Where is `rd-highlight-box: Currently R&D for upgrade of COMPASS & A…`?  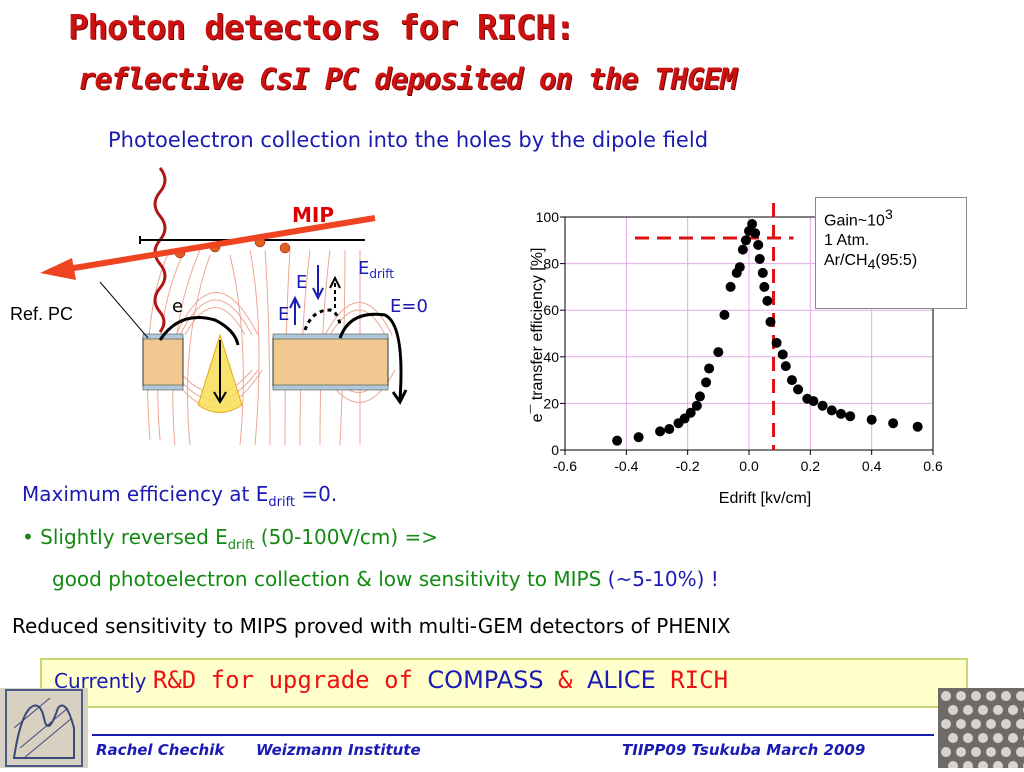
rd-highlight-box: Currently R&D for upgrade of COMPASS & A… is located at coordinates (504, 683).